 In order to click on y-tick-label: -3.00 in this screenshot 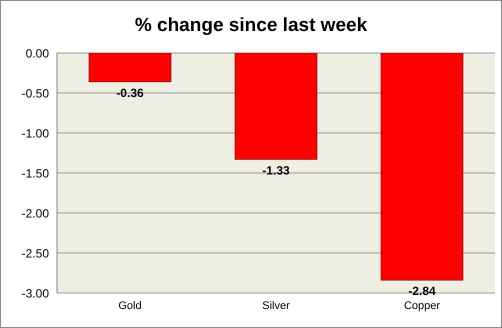, I will do `click(36, 293)`.